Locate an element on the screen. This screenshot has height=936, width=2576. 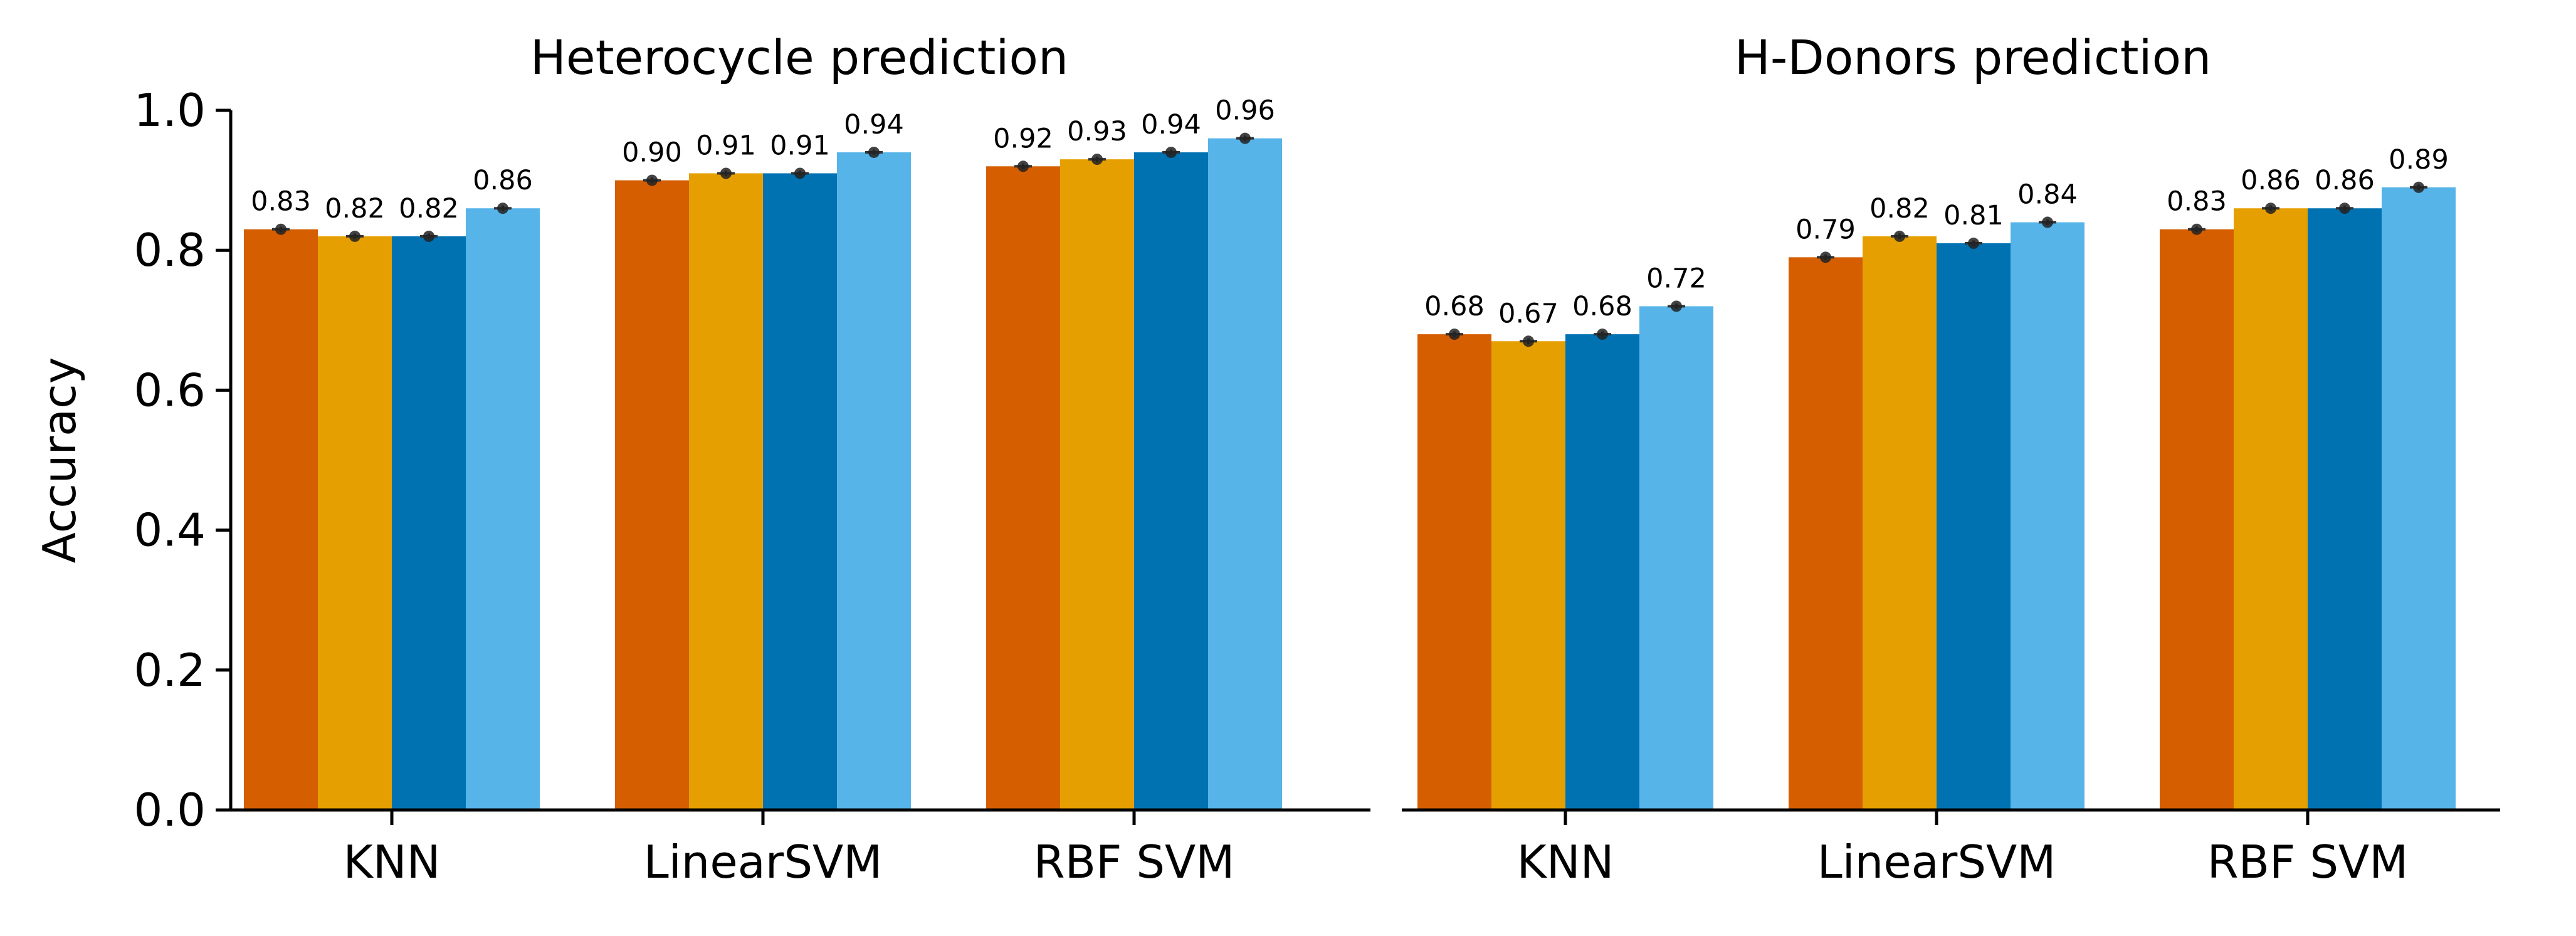
data-label: 0.93 is located at coordinates (1097, 131).